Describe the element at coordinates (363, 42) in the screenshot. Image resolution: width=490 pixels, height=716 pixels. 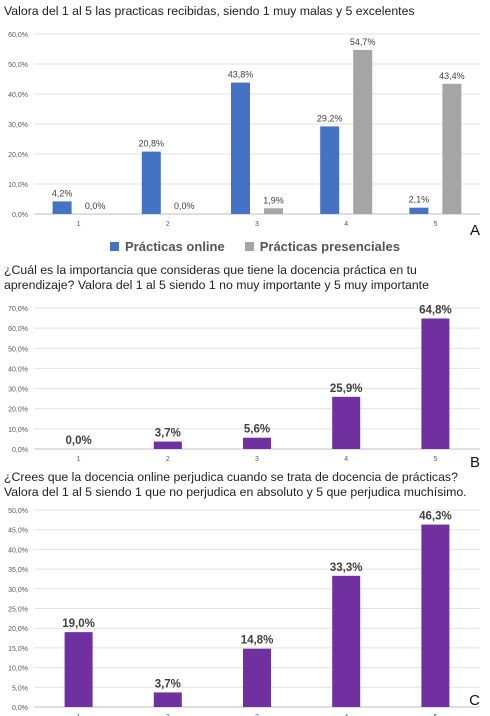
I see `data-label: 54,7%` at that location.